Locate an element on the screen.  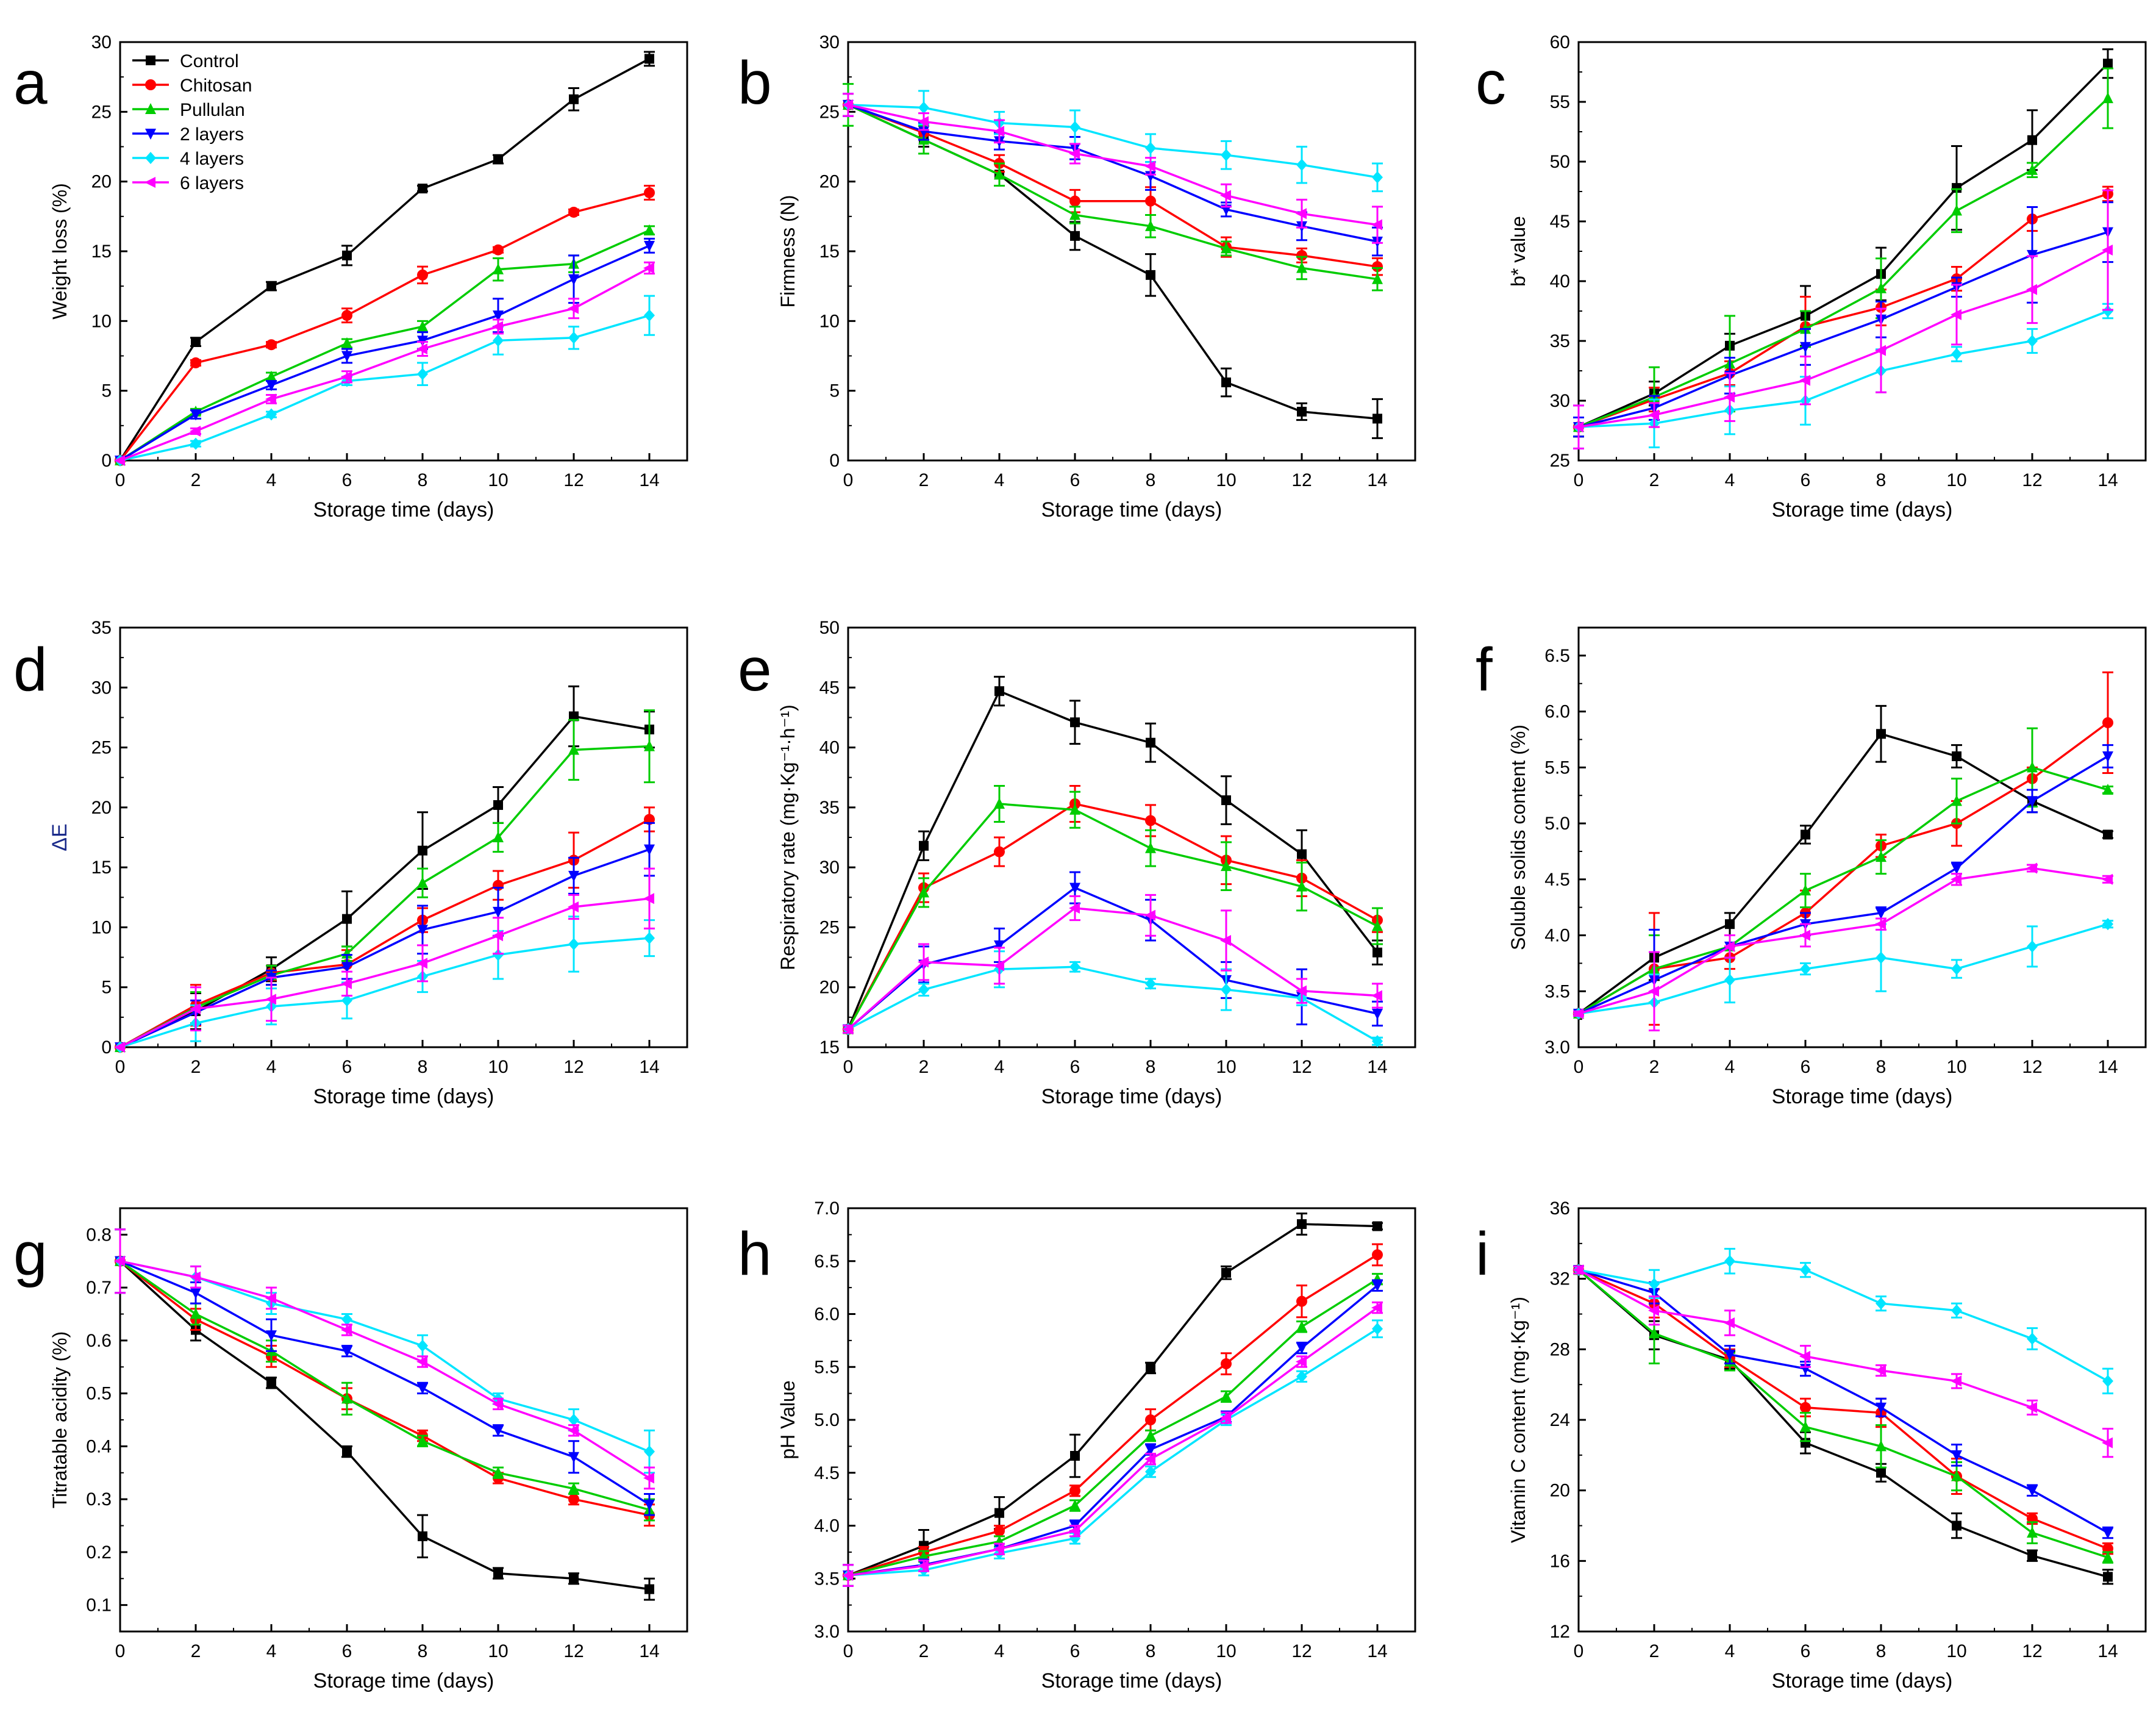
x-tick-label: 2 is located at coordinates (1655, 1067).